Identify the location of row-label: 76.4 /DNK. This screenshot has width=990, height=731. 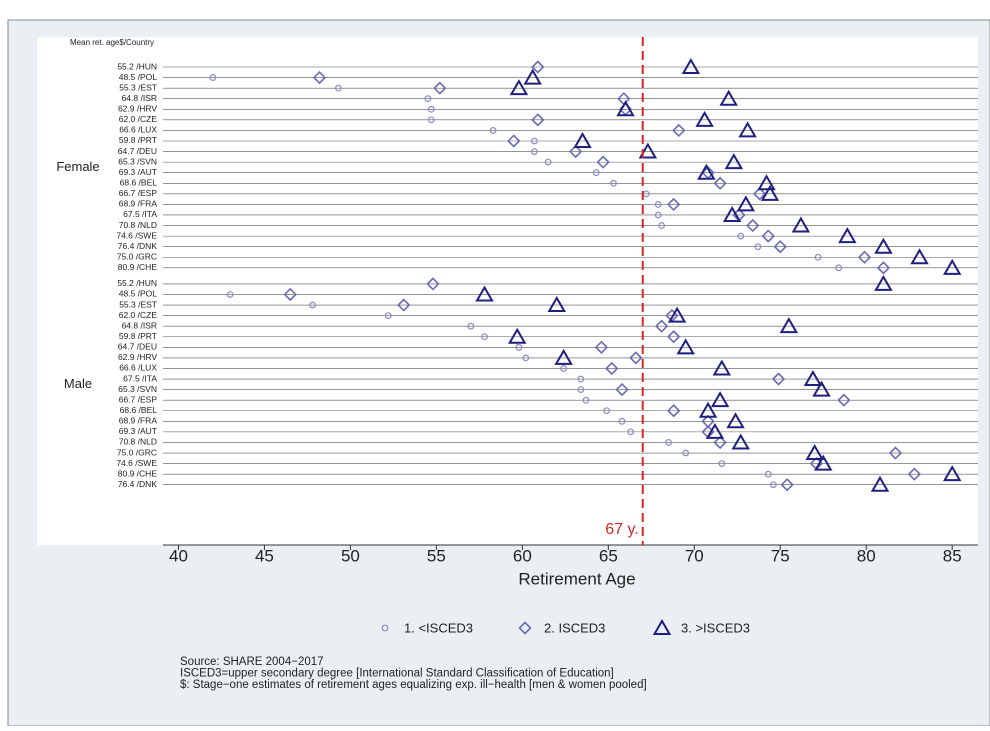
(138, 484).